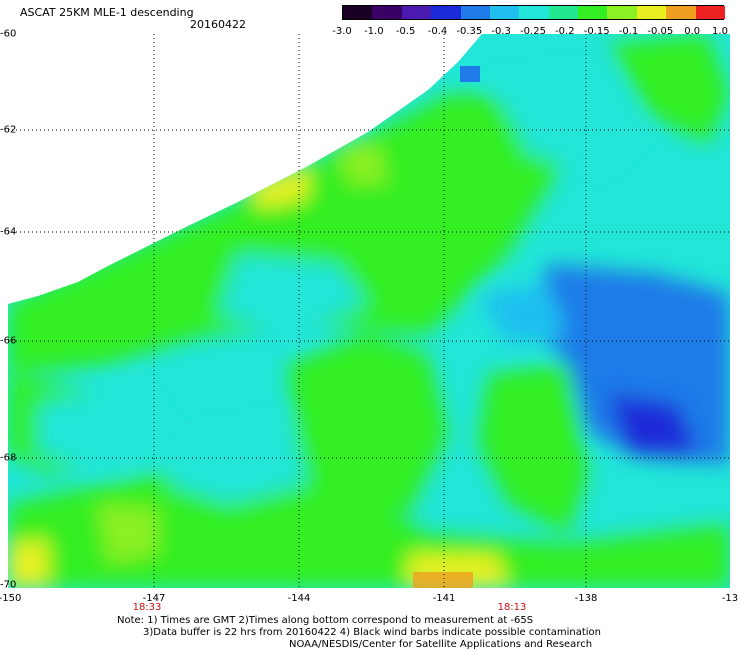 The image size is (740, 650). Describe the element at coordinates (8, 458) in the screenshot. I see `lat-label: -68` at that location.